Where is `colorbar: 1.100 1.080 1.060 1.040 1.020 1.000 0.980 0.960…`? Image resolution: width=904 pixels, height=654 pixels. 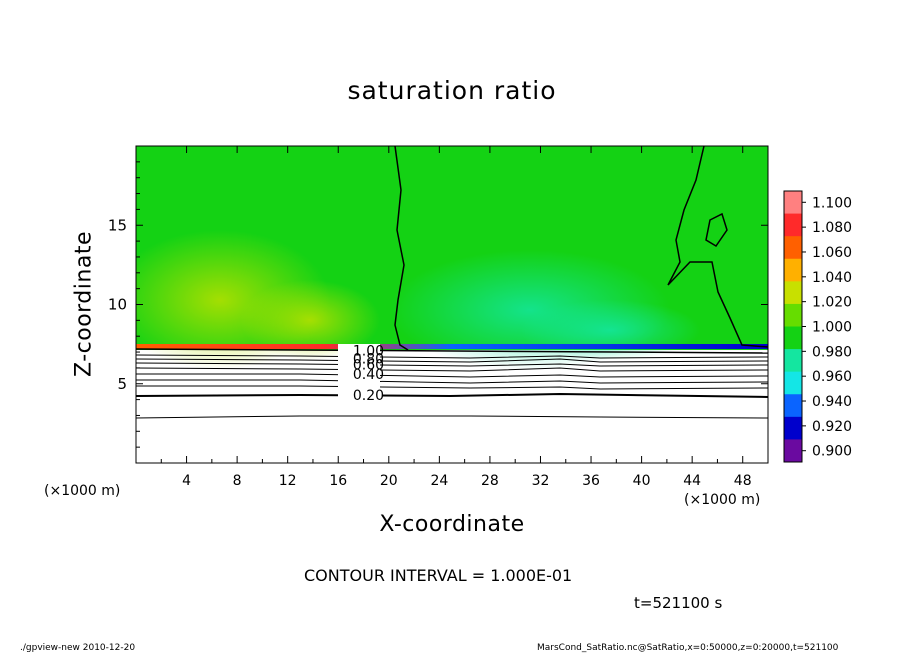
colorbar: 1.100 1.080 1.060 1.040 1.020 1.000 0.980 0.960… is located at coordinates (817, 326).